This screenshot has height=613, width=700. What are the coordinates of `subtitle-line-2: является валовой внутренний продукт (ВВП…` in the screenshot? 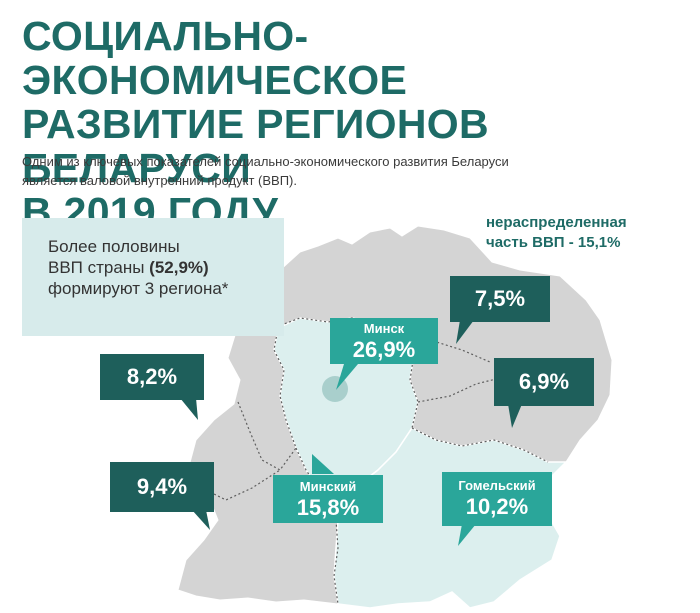 It's located at (159, 180).